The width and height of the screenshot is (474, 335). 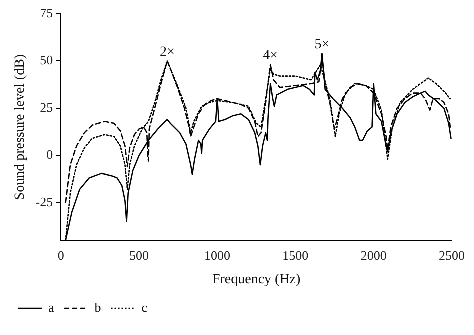 What do you see at coordinates (47, 107) in the screenshot?
I see `y-tick-label: 25` at bounding box center [47, 107].